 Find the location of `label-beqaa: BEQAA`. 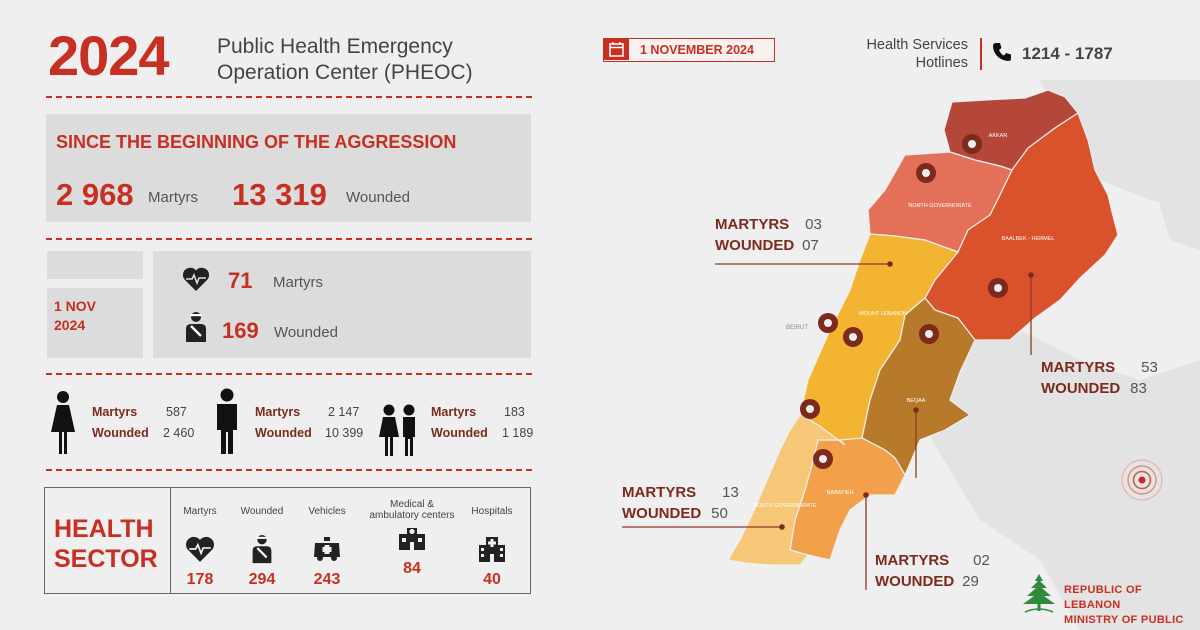

label-beqaa: BEQAA is located at coordinates (916, 401).